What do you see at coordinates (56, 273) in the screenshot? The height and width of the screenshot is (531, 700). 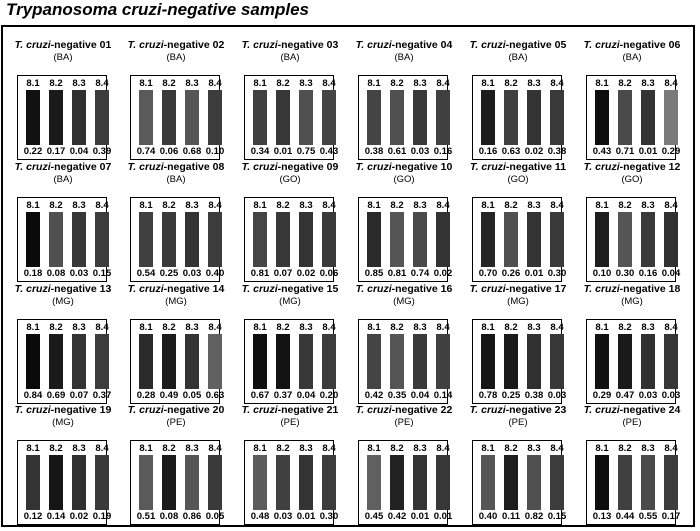 I see `band-value: 0.08` at bounding box center [56, 273].